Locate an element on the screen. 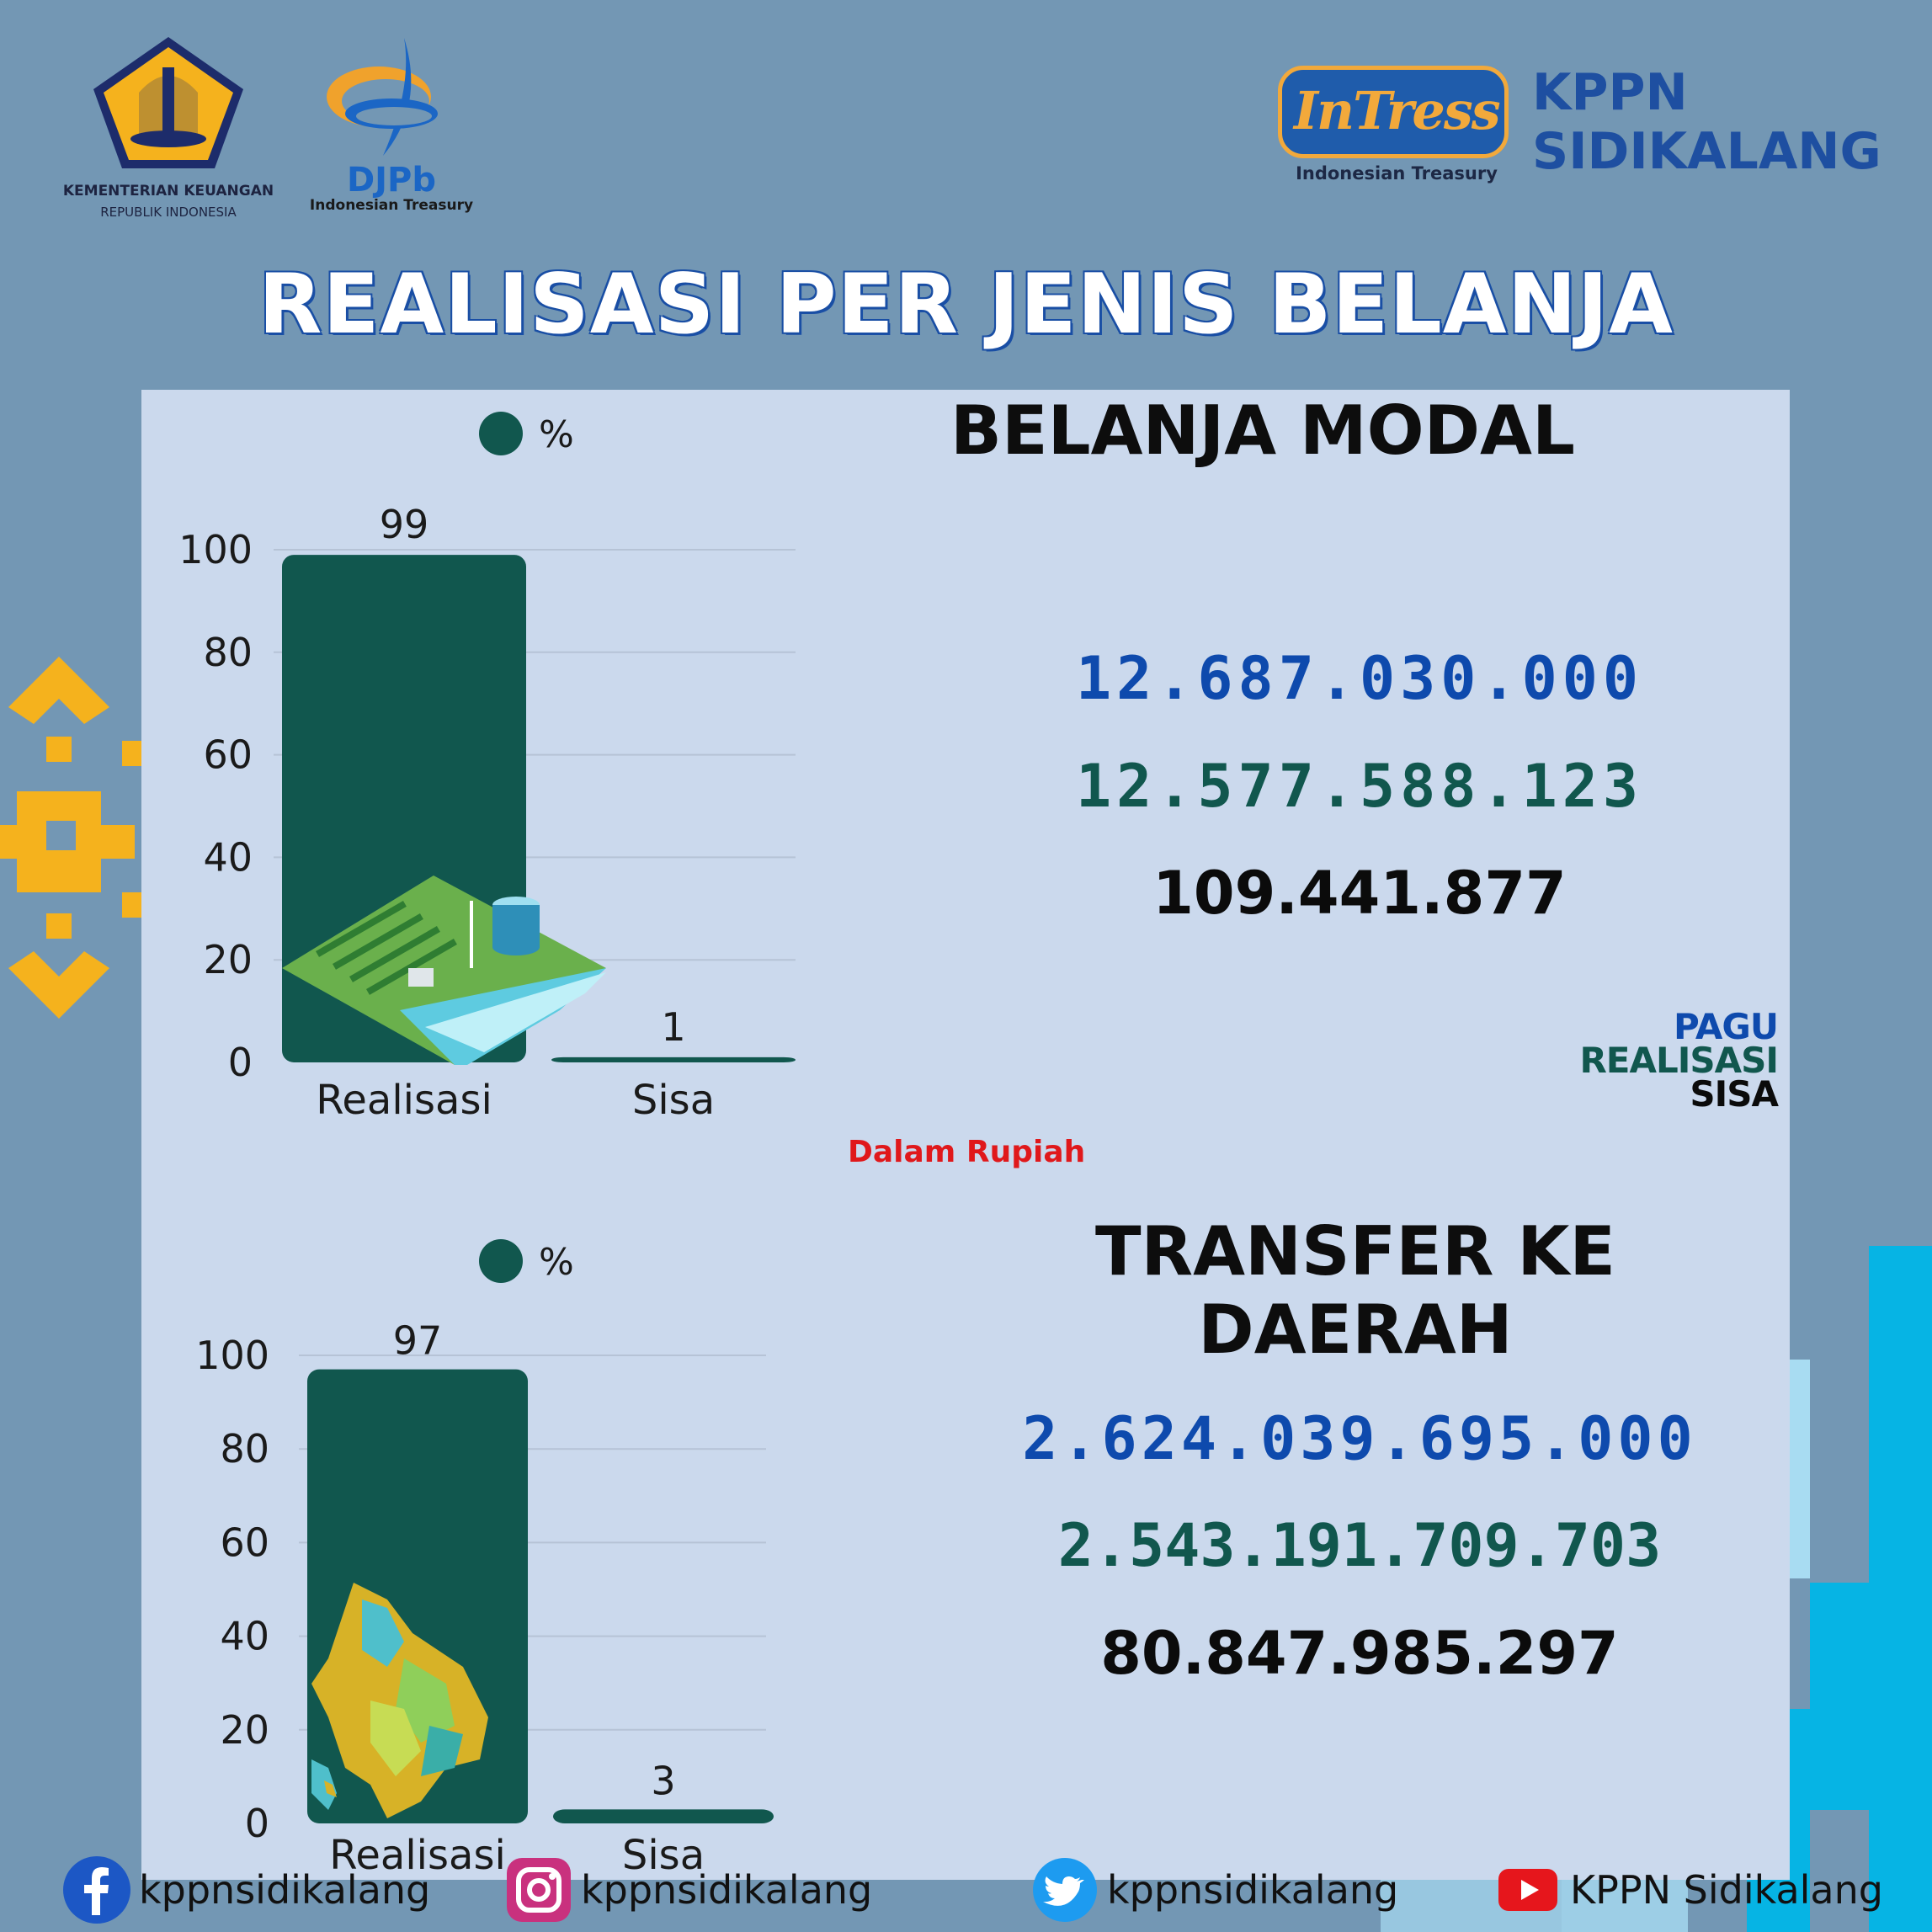 The width and height of the screenshot is (1932, 1932). social-twitter: kppnsidikalang is located at coordinates (1215, 1890).